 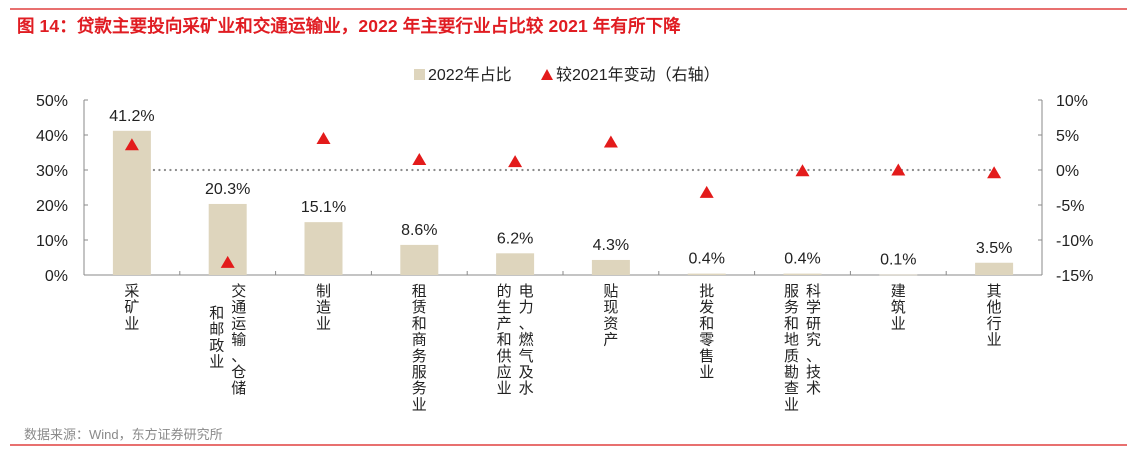 I want to click on category-label-char: 造, so click(x=323, y=307).